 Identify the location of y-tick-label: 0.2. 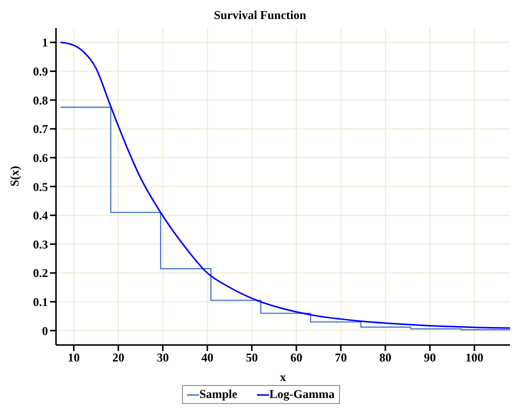
(40, 273).